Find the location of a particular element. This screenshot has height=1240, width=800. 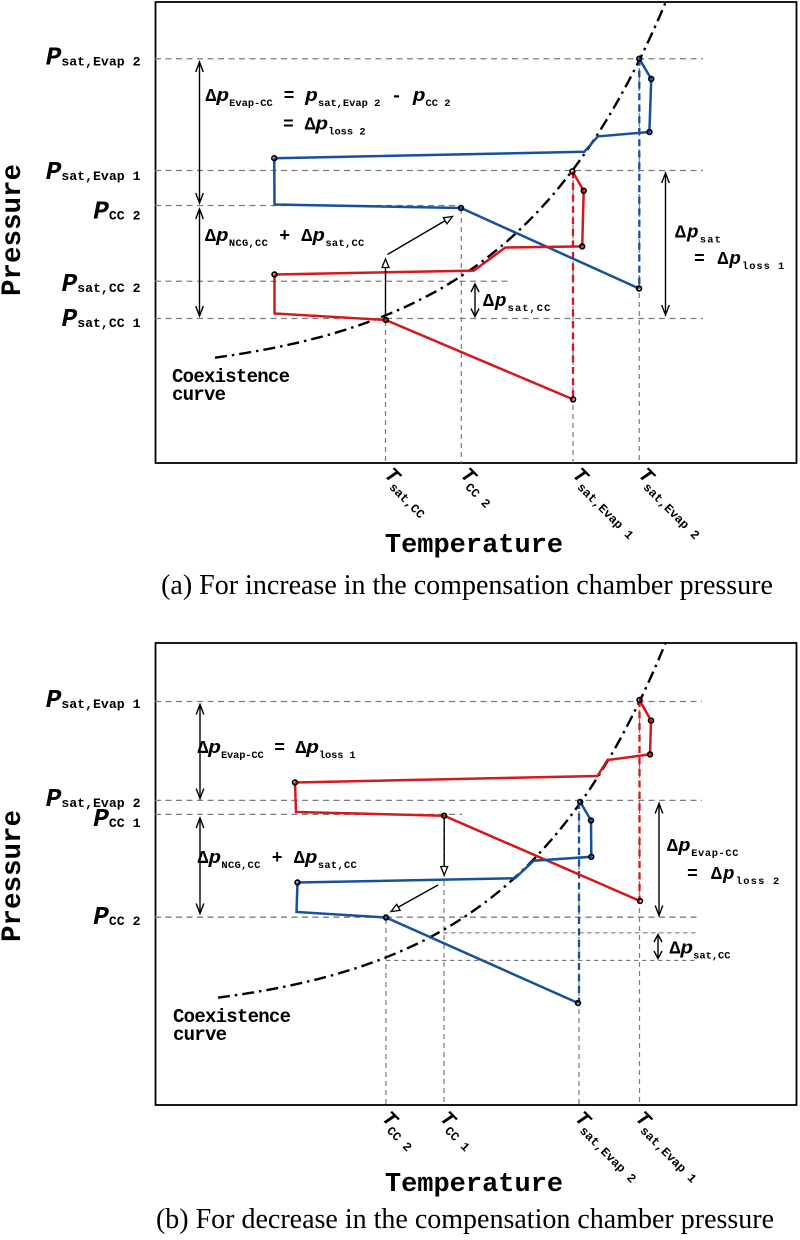

svg-text: ΔpEvap-CC = Δploss 1 is located at coordinates (277, 750).